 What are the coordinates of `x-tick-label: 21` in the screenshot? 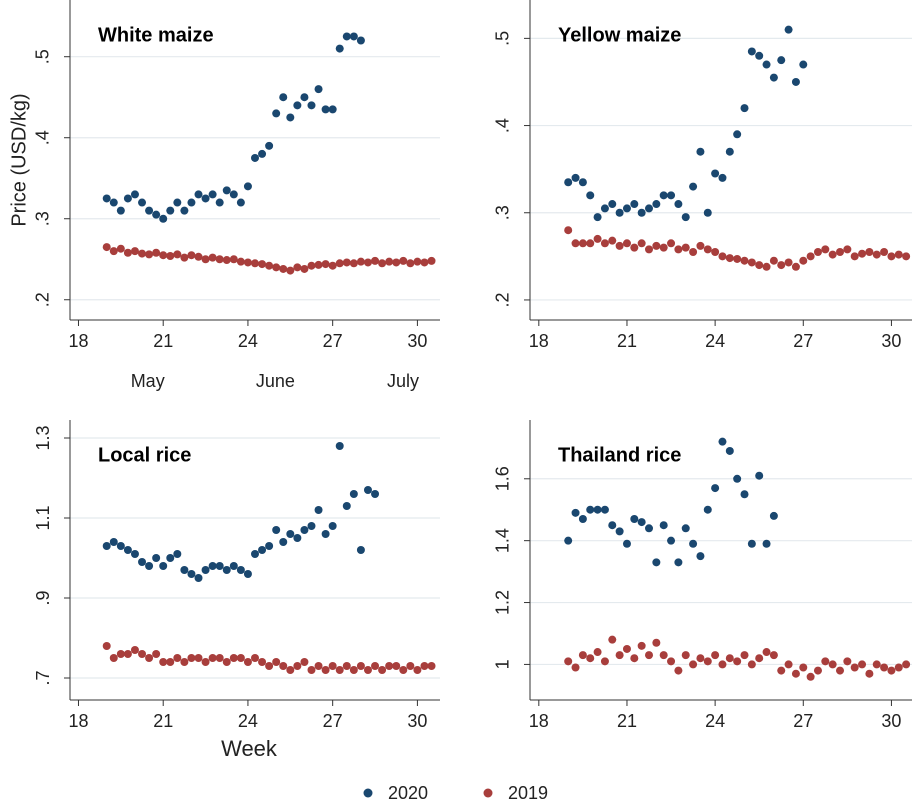 It's located at (627, 721).